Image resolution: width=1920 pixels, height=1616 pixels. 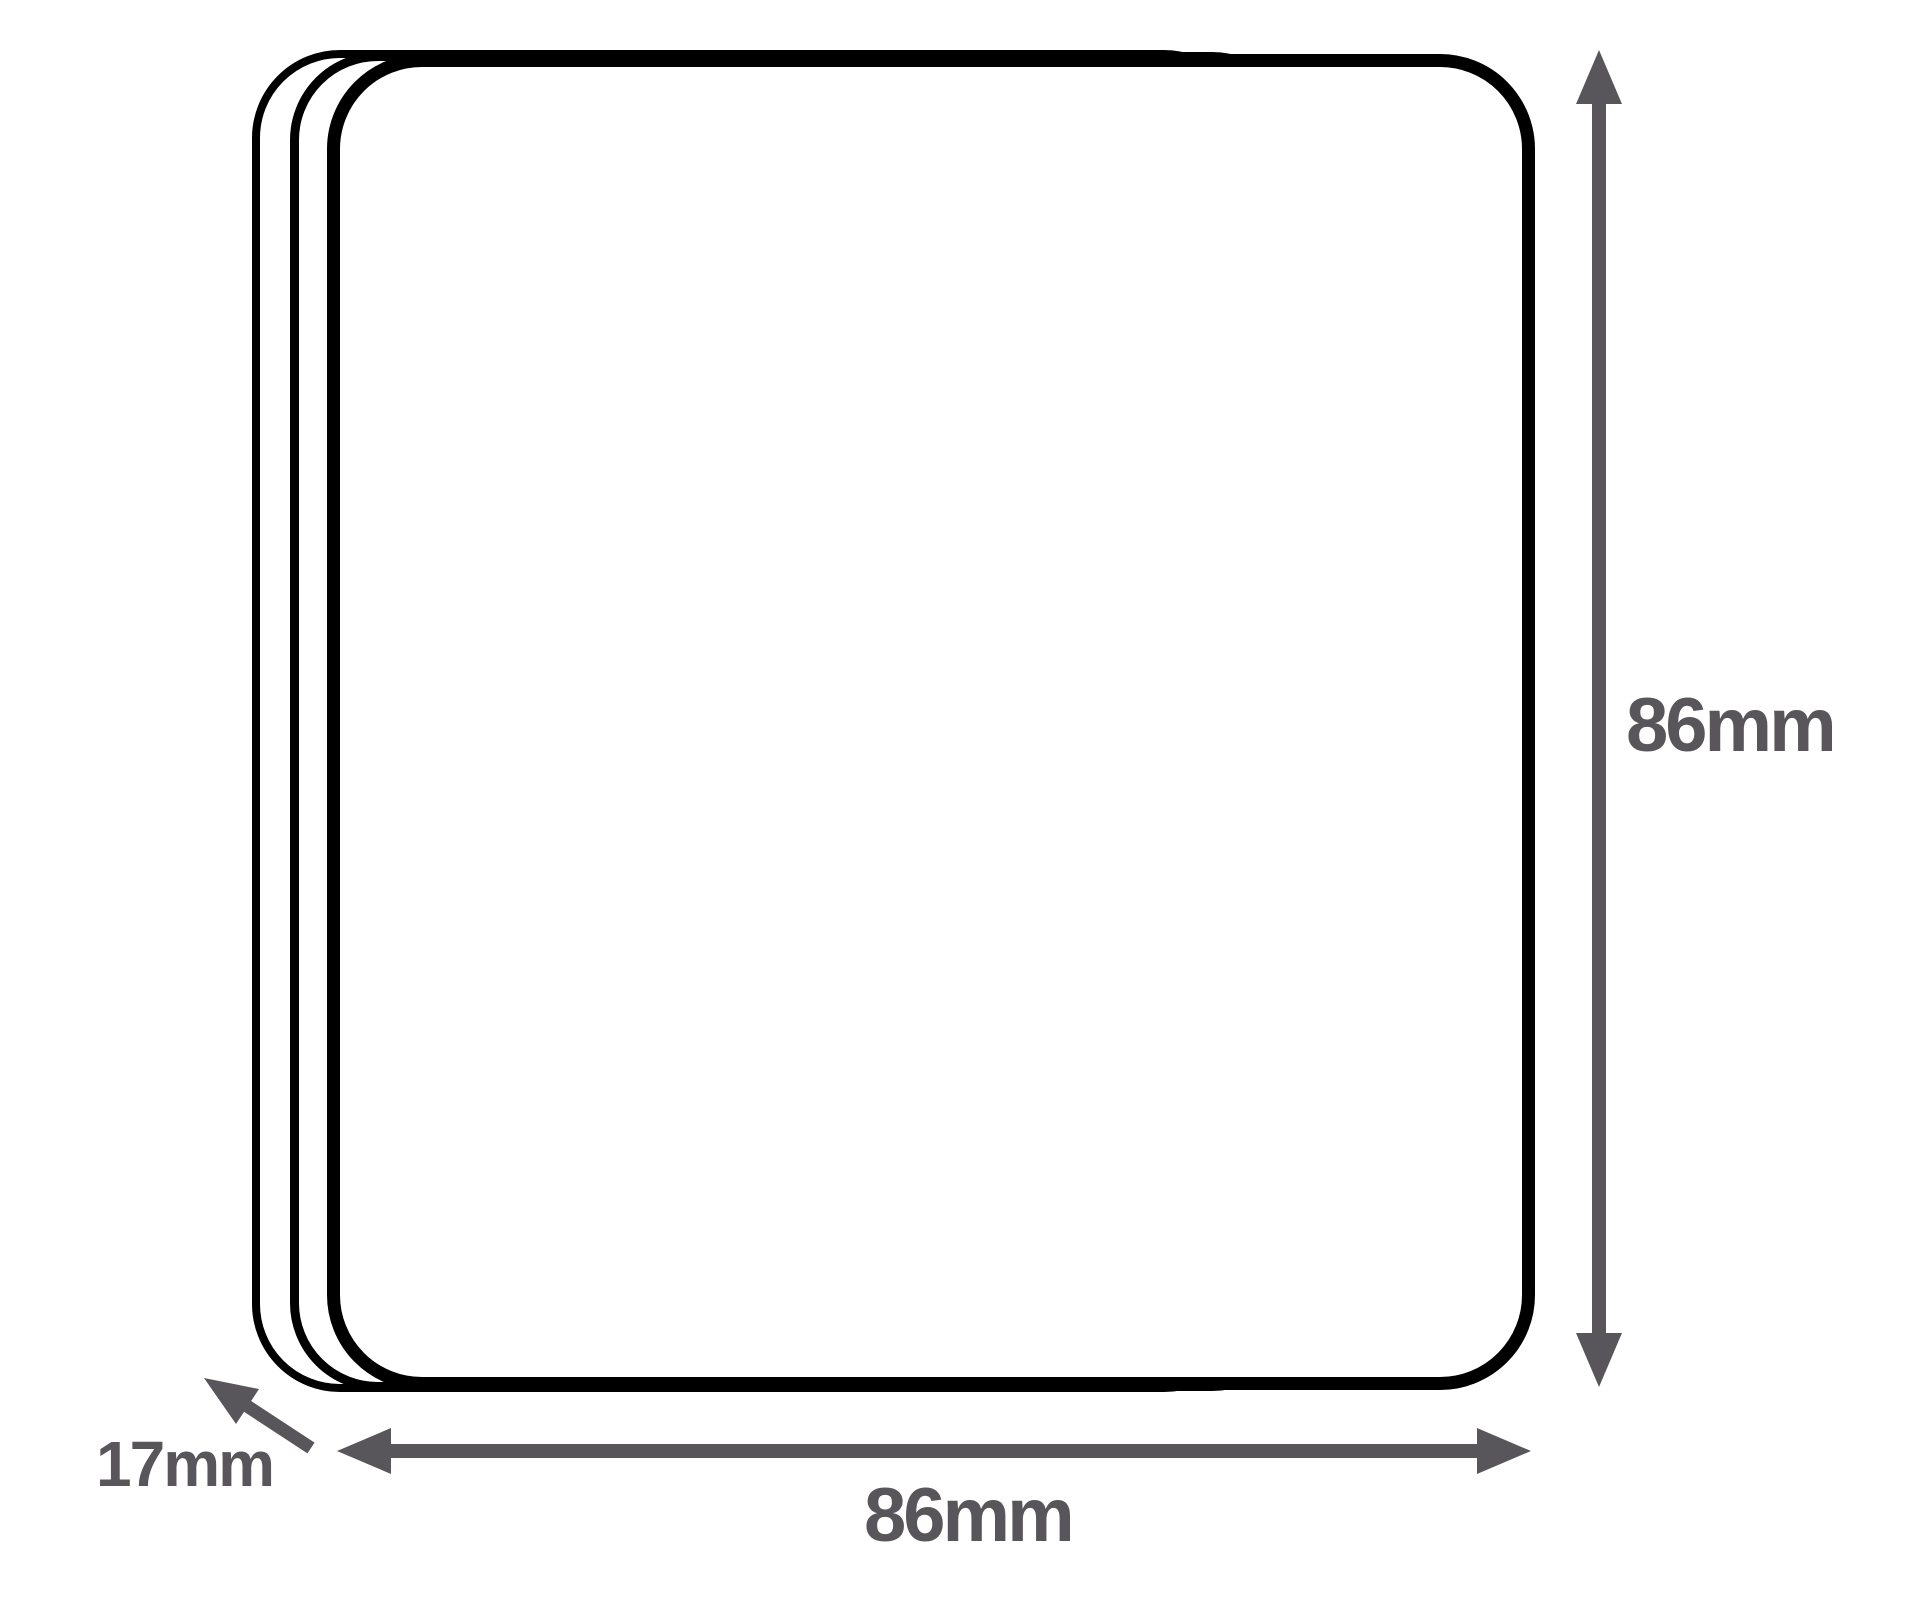 I want to click on depth-dimension-label: 17mm, so click(x=185, y=1464).